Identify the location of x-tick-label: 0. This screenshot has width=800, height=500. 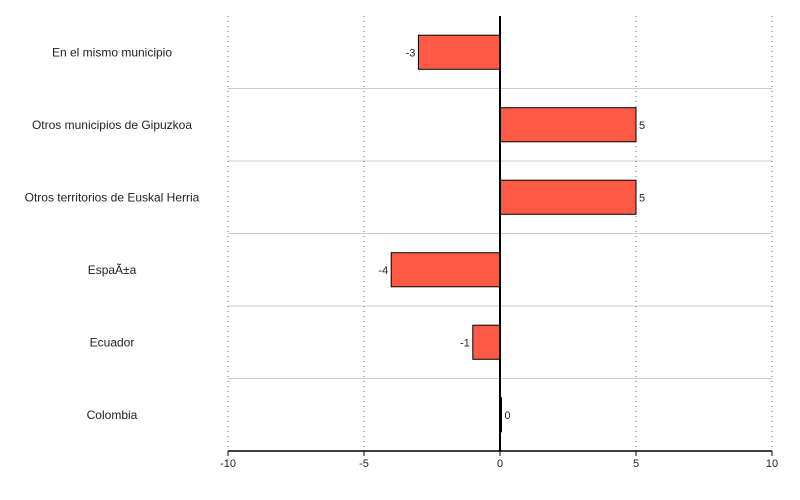
(500, 464).